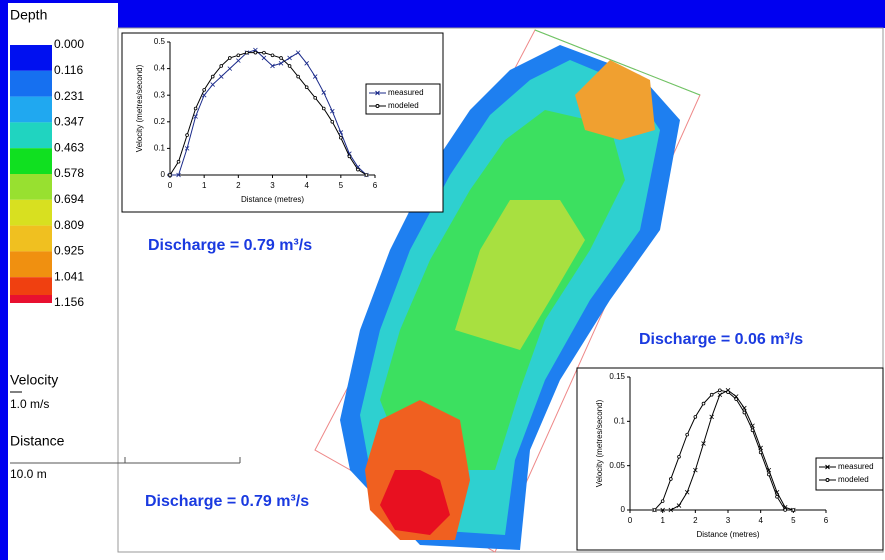  What do you see at coordinates (849, 474) in the screenshot?
I see `legend-box` at bounding box center [849, 474].